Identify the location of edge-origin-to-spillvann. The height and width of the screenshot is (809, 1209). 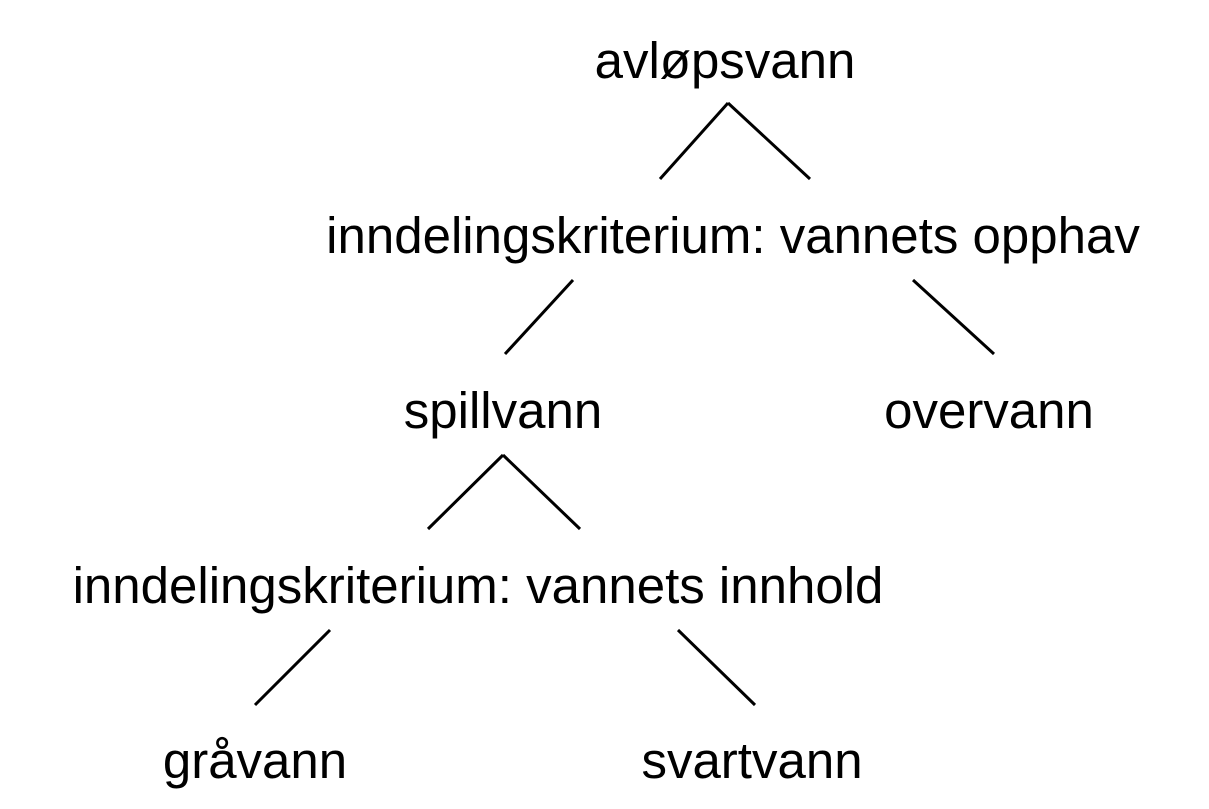
(539, 317).